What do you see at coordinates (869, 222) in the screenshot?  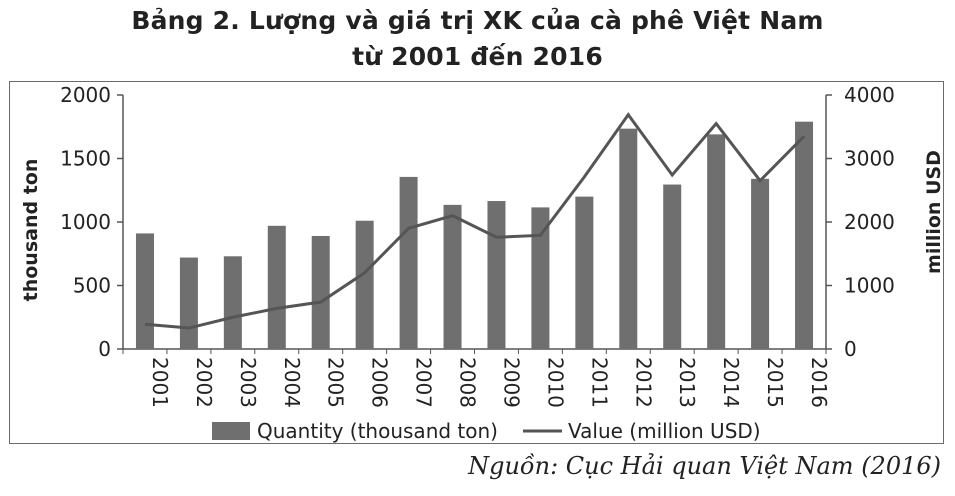 I see `right-tick-label: 2000` at bounding box center [869, 222].